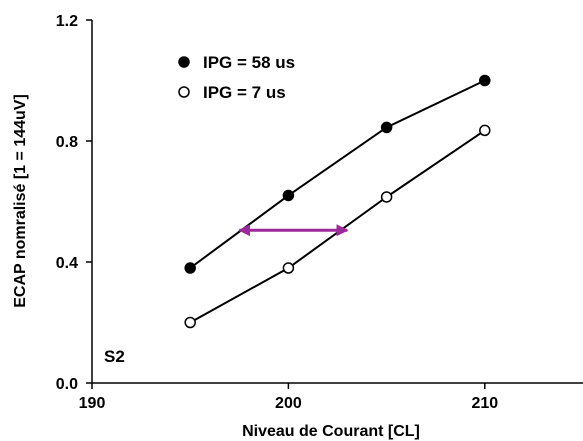 The height and width of the screenshot is (441, 583). Describe the element at coordinates (331, 431) in the screenshot. I see `x-axis-label: Niveau de Courant [CL]` at that location.